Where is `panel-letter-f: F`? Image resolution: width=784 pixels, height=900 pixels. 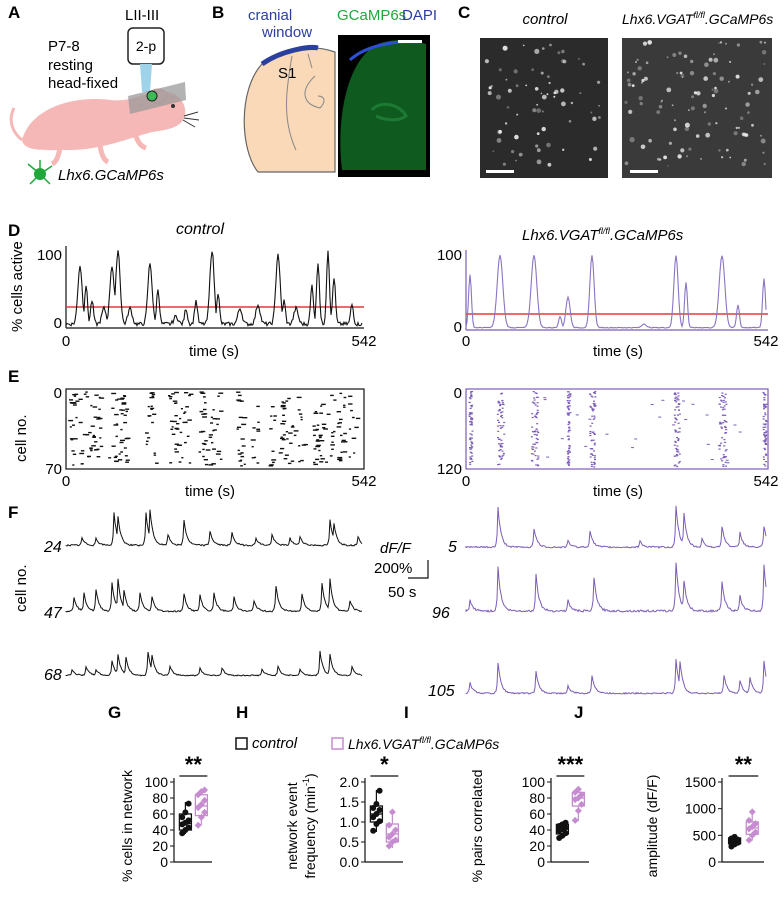
panel-letter-f: F is located at coordinates (13, 512).